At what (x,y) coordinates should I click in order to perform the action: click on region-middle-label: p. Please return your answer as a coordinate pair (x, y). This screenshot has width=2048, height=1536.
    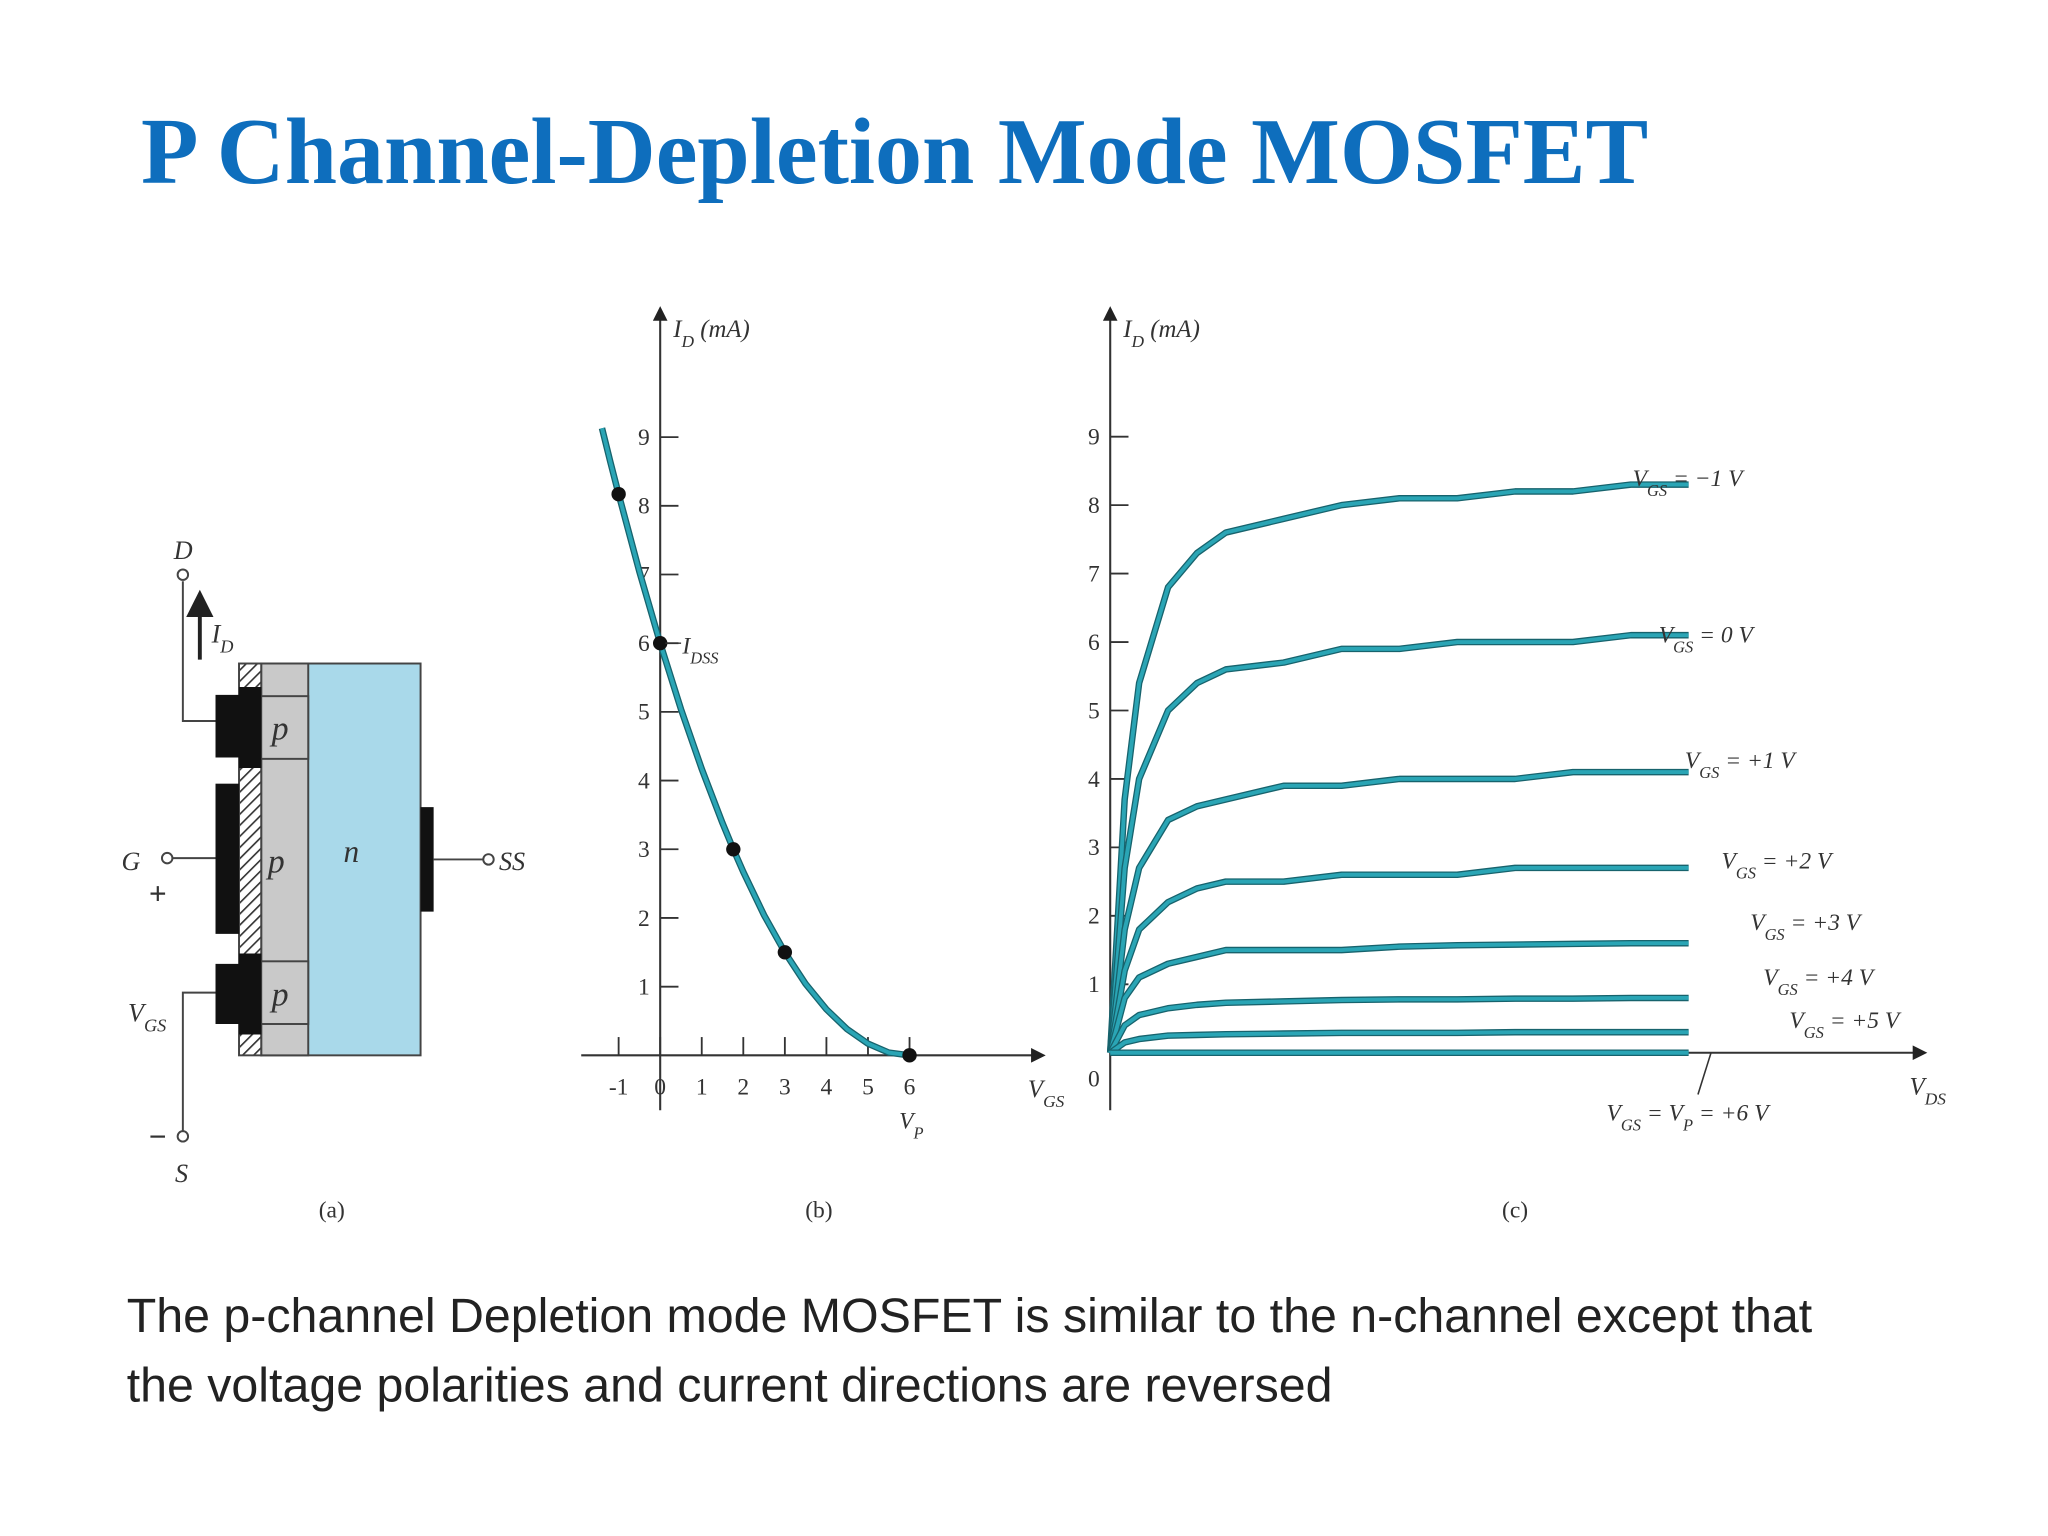
    Looking at the image, I should click on (275, 861).